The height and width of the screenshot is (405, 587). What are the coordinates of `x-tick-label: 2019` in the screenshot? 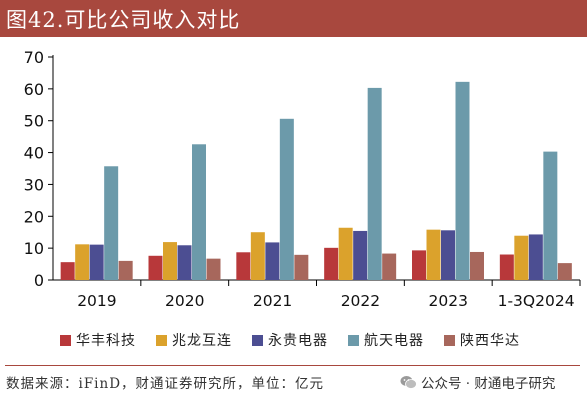 It's located at (96, 301).